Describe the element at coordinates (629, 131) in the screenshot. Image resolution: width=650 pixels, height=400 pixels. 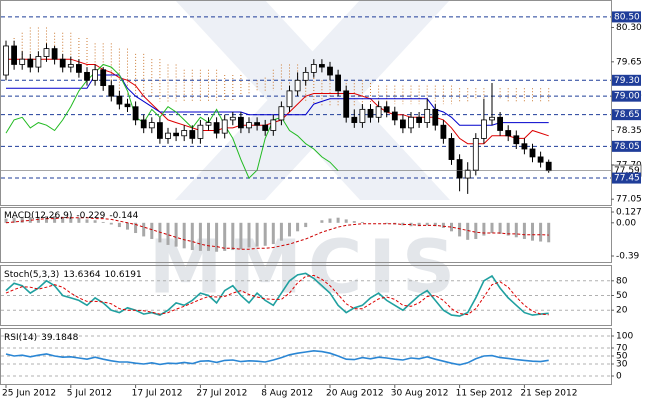
I see `y-tick-label: 78.35` at that location.